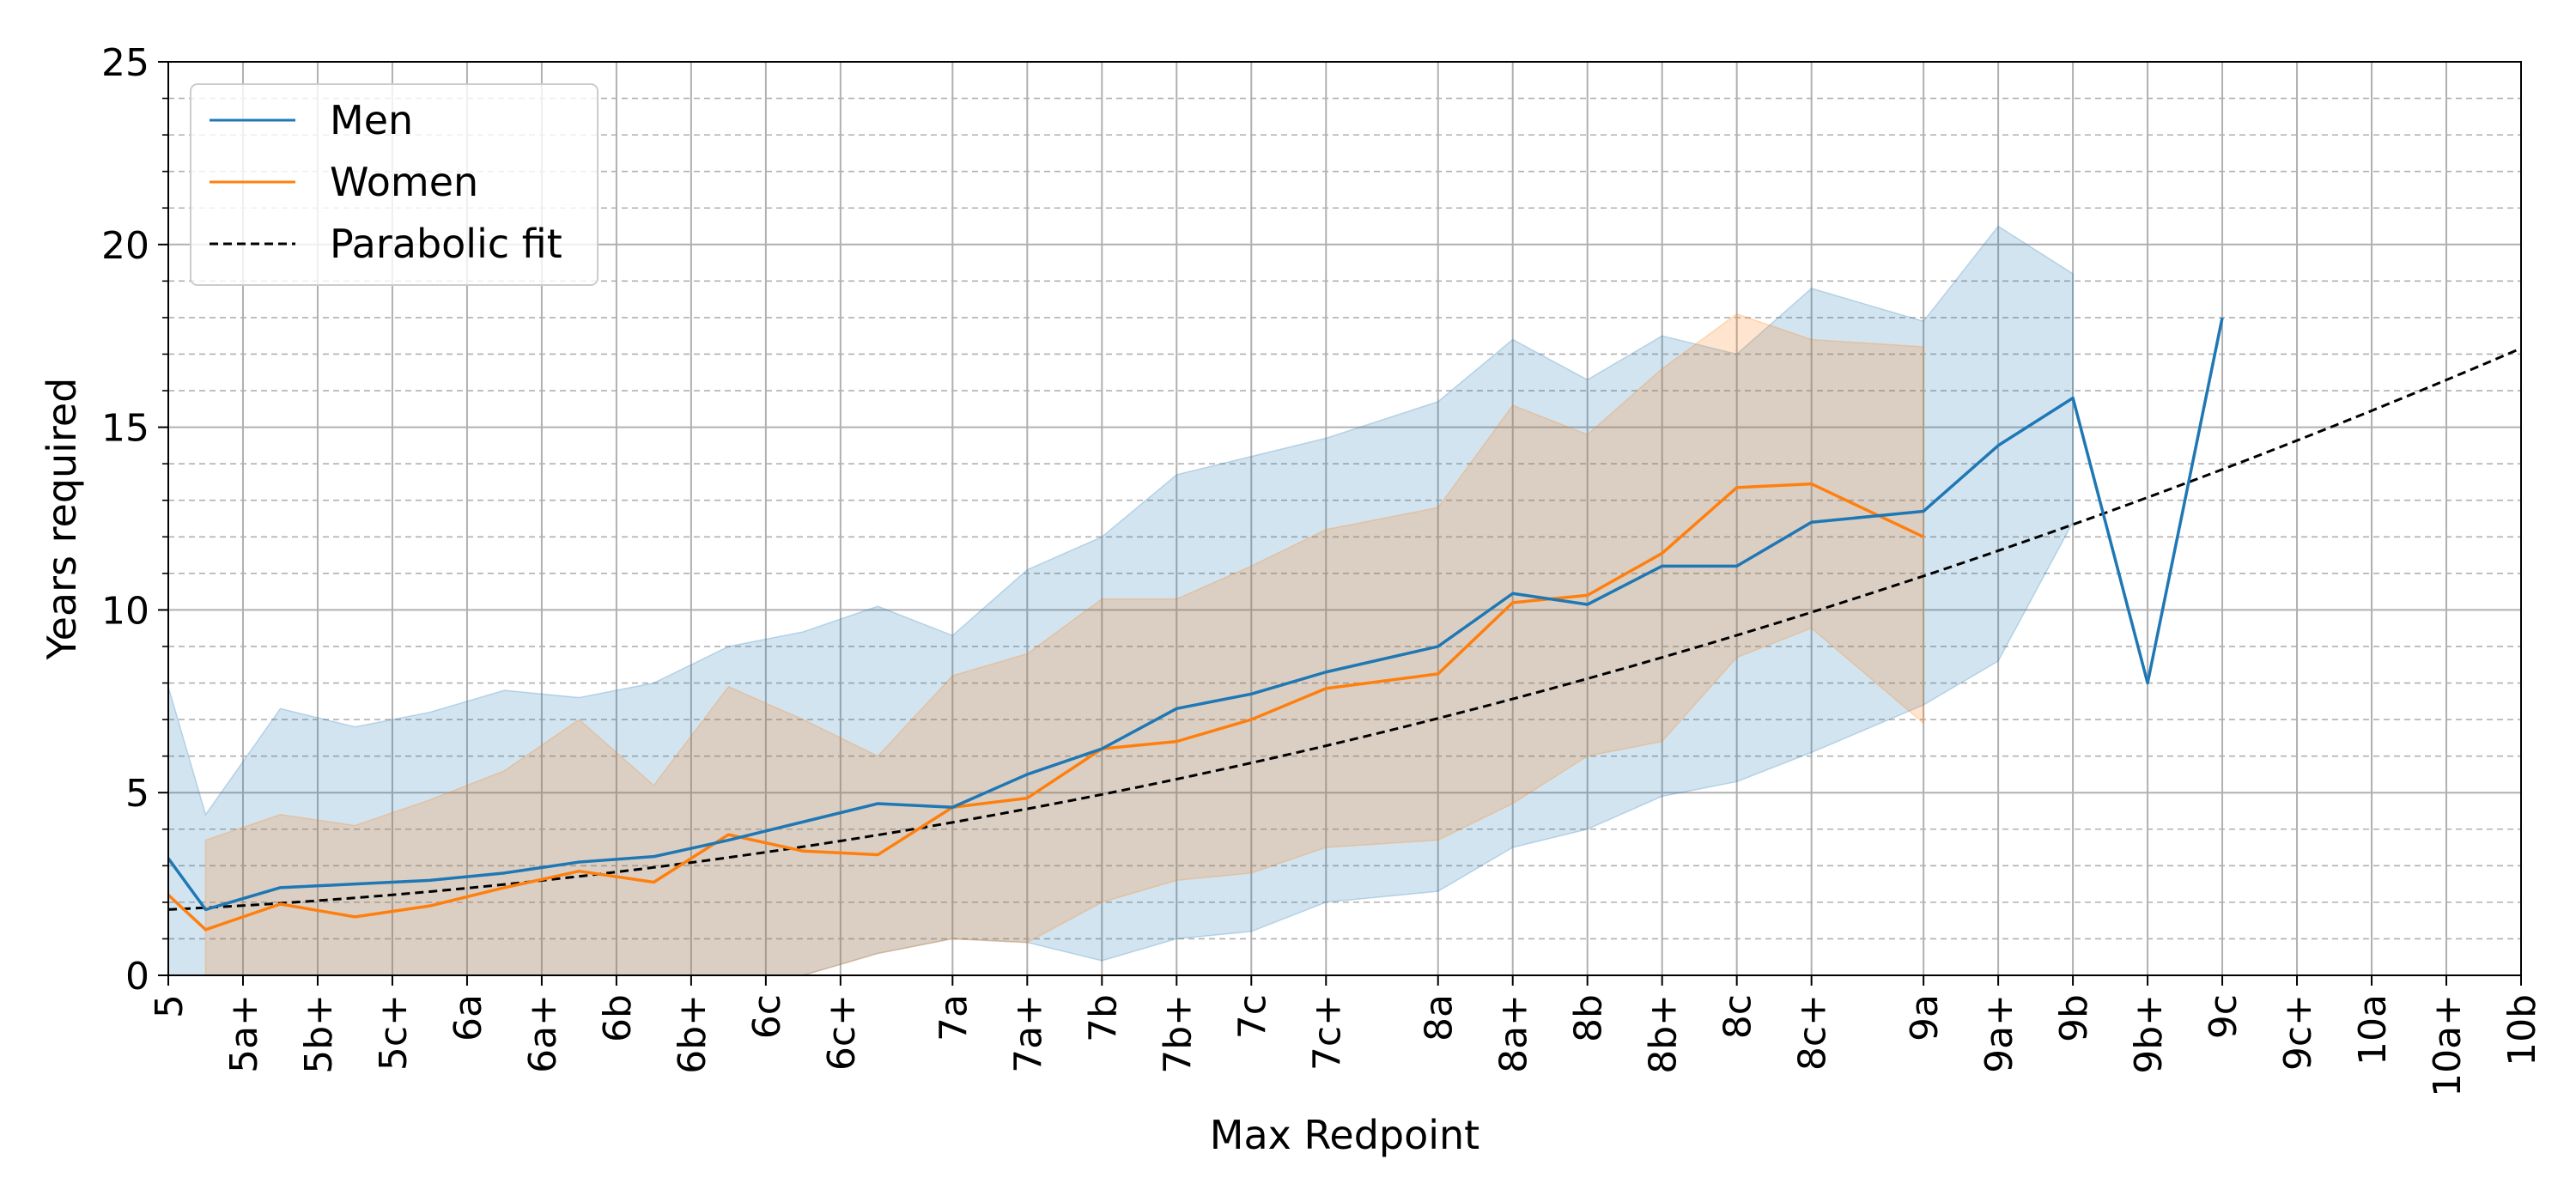 Image resolution: width=2576 pixels, height=1202 pixels. I want to click on x-tick-label: 6c, so click(767, 1016).